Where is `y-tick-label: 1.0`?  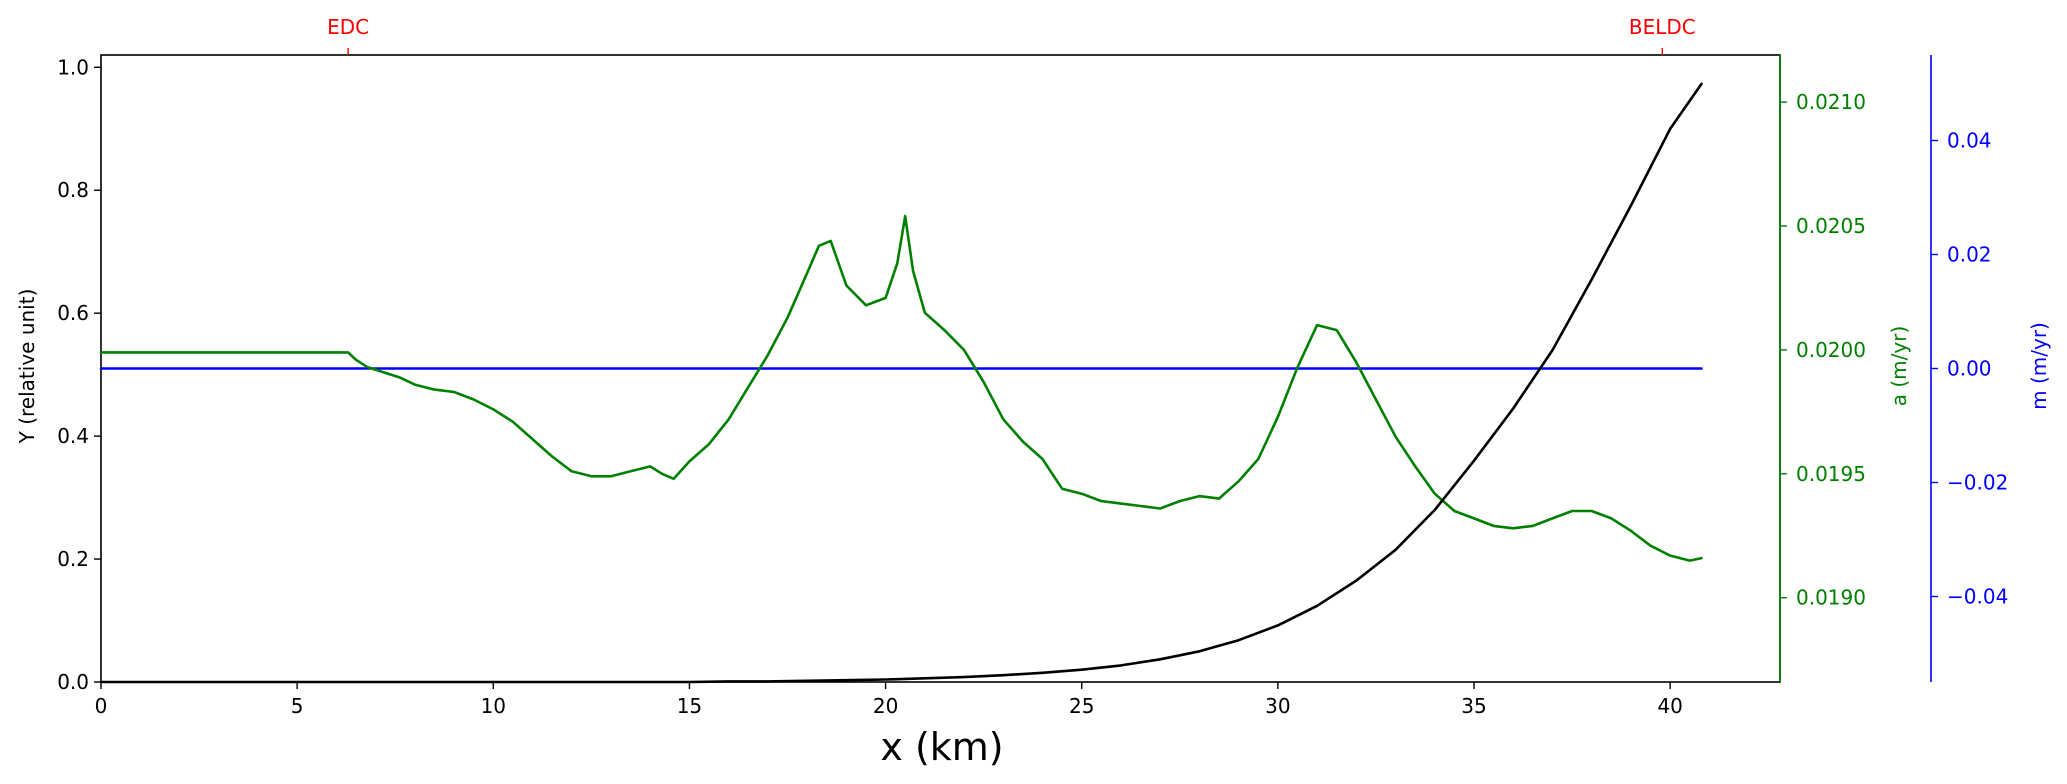
y-tick-label: 1.0 is located at coordinates (73, 67).